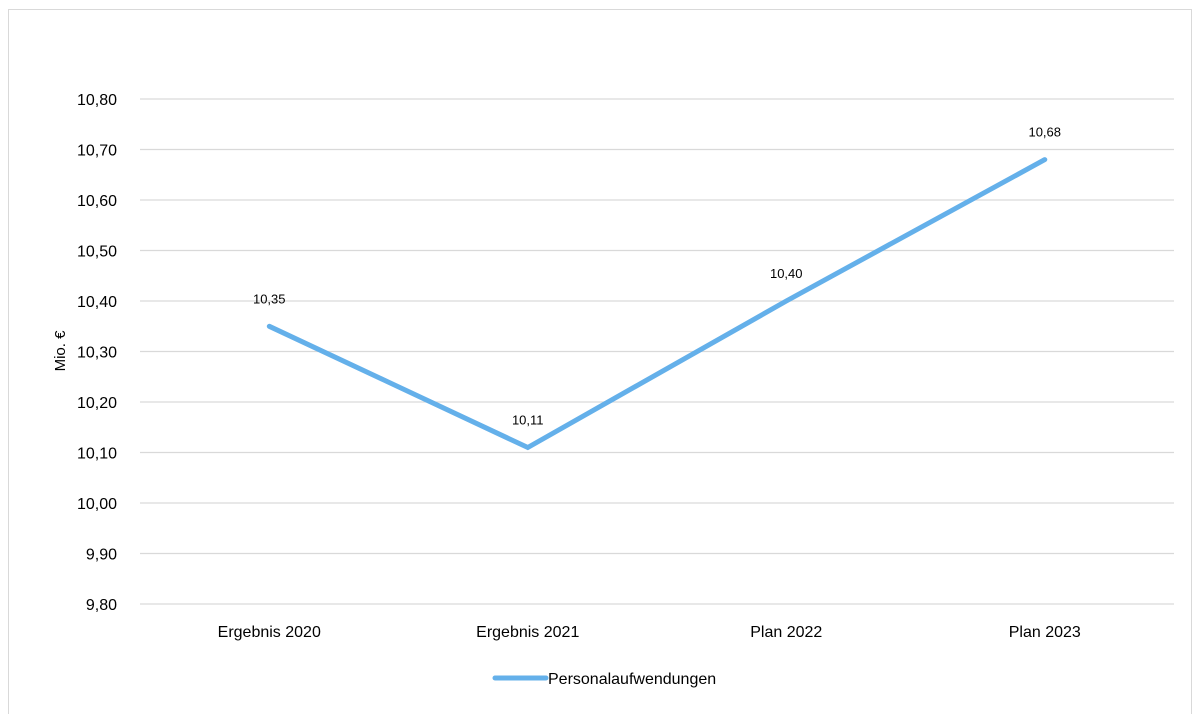 The height and width of the screenshot is (714, 1200). Describe the element at coordinates (269, 632) in the screenshot. I see `x-tick-label: Ergebnis 2020` at that location.